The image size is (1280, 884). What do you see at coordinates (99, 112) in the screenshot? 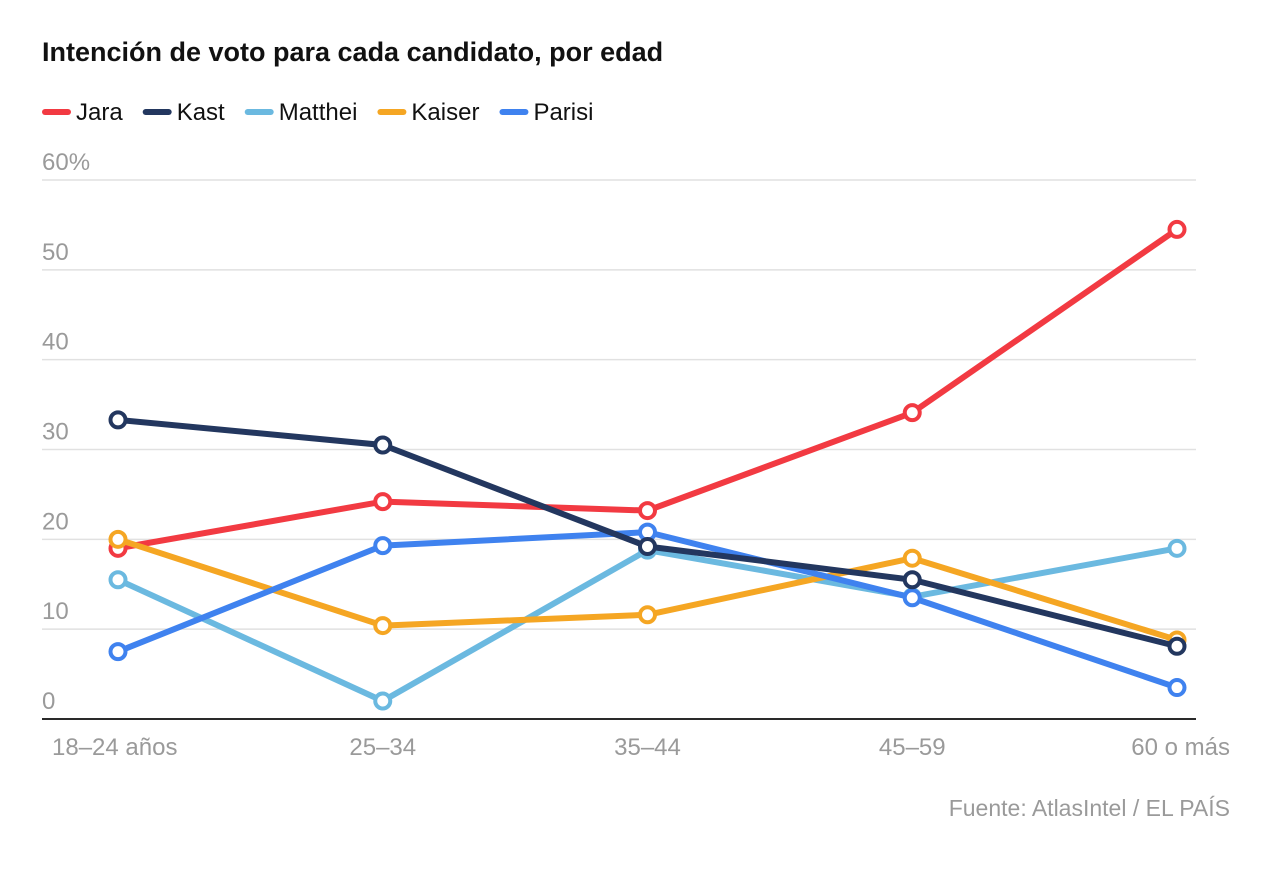
I see `legend-label: Jara` at bounding box center [99, 112].